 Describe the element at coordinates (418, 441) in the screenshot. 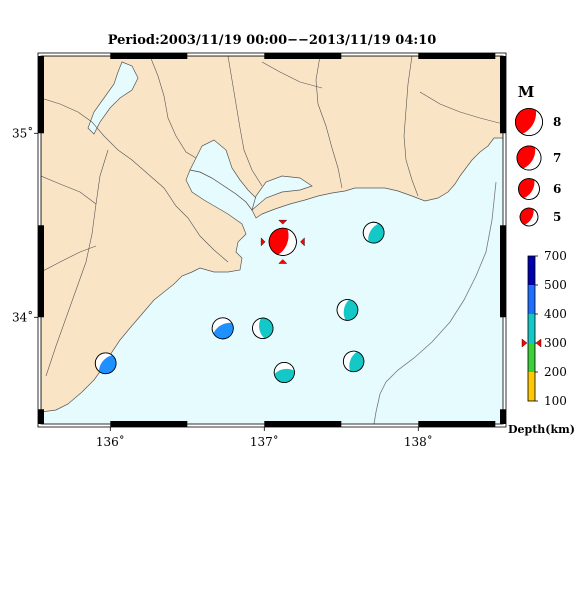

I see `x-tick-label: 138˚` at that location.